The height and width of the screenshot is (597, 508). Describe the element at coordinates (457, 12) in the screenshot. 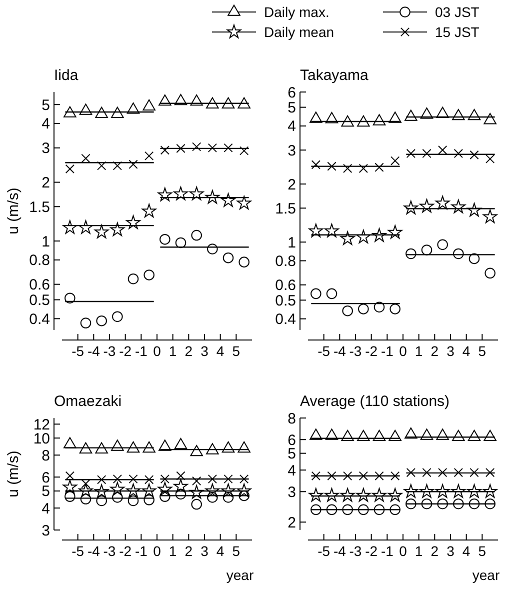

I see `legend-label: 03 JST` at that location.